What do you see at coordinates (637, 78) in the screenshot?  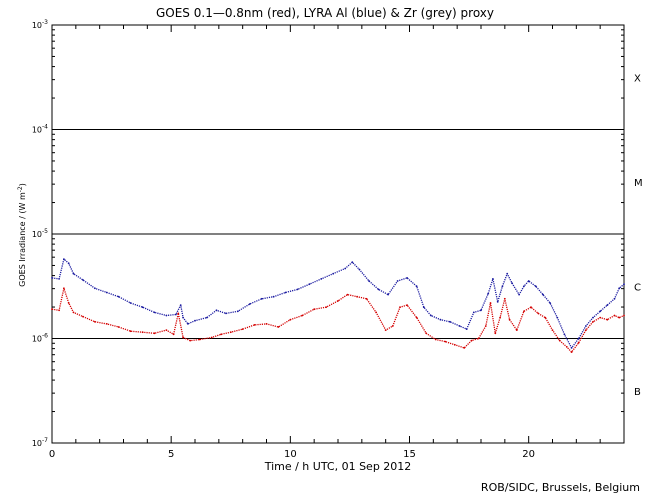 I see `flare-class-x: X` at bounding box center [637, 78].